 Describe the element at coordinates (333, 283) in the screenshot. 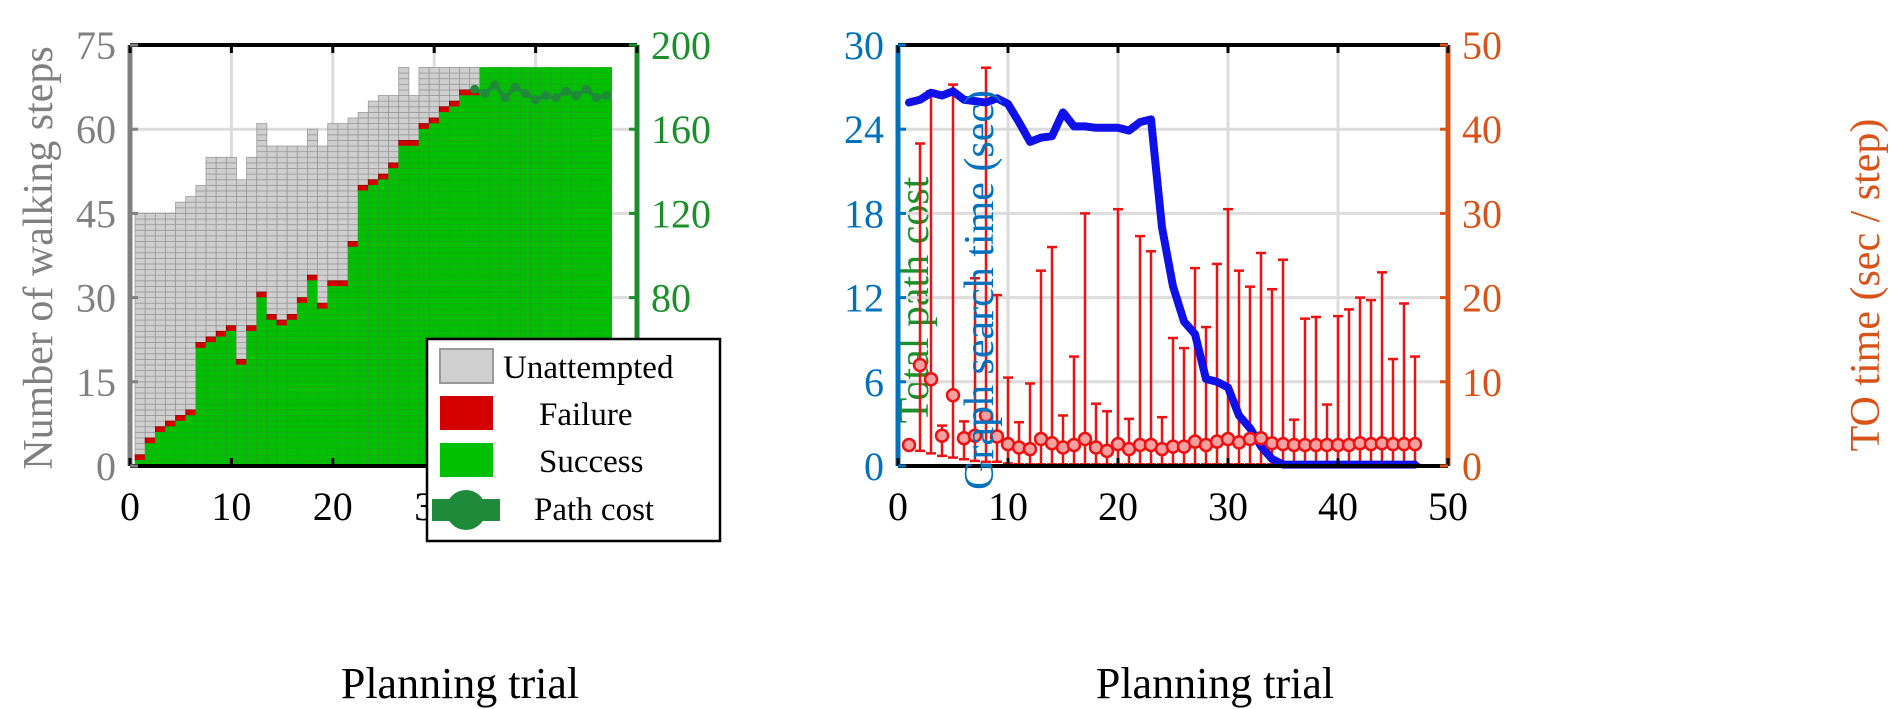

I see `failure-bar` at that location.